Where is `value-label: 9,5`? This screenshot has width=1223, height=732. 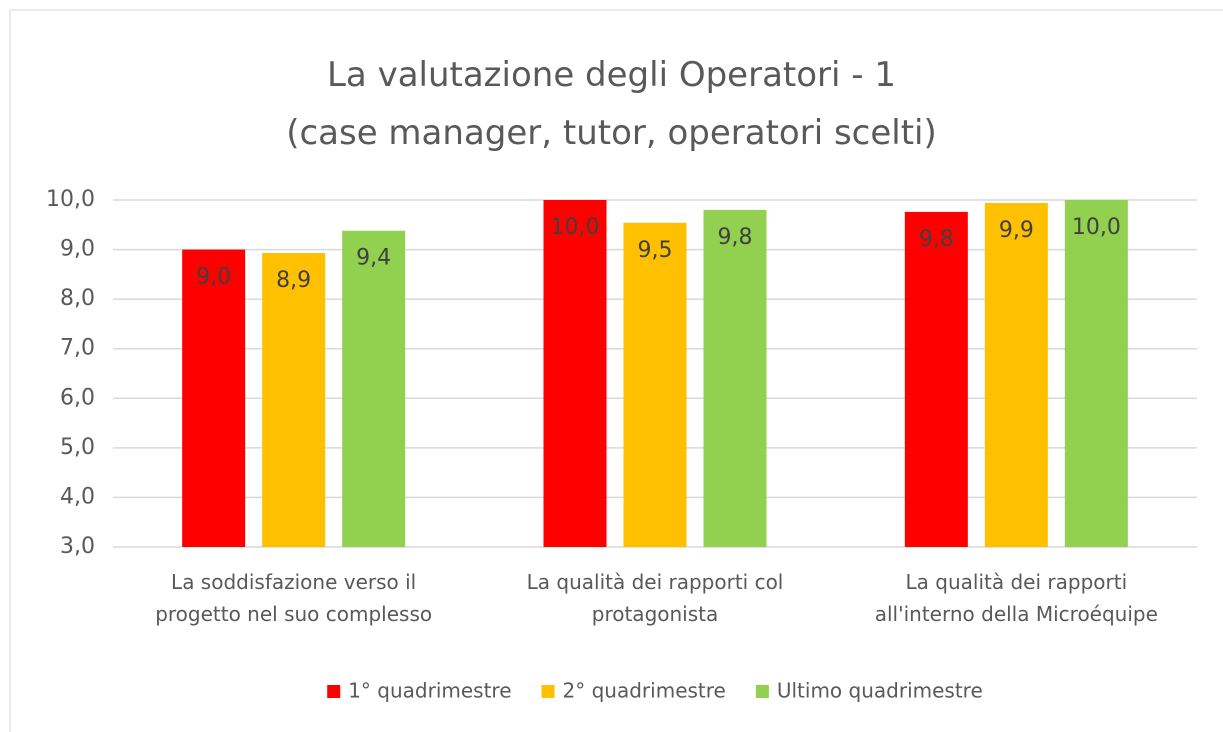
value-label: 9,5 is located at coordinates (655, 250).